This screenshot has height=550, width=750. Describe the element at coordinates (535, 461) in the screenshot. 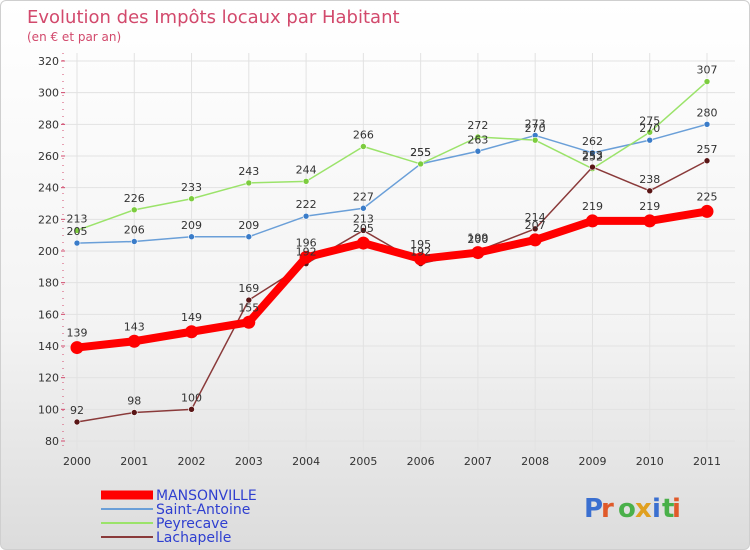

I see `x-tick-label: 2008` at that location.